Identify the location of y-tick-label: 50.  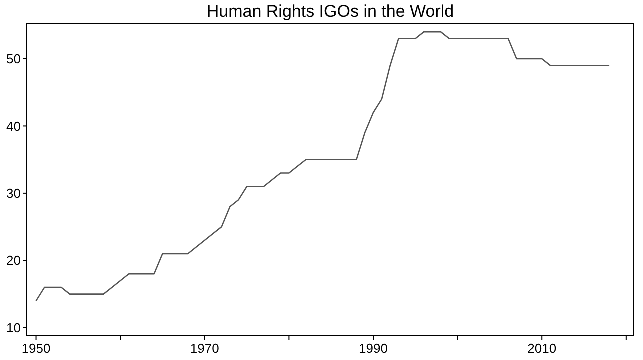
(13, 59).